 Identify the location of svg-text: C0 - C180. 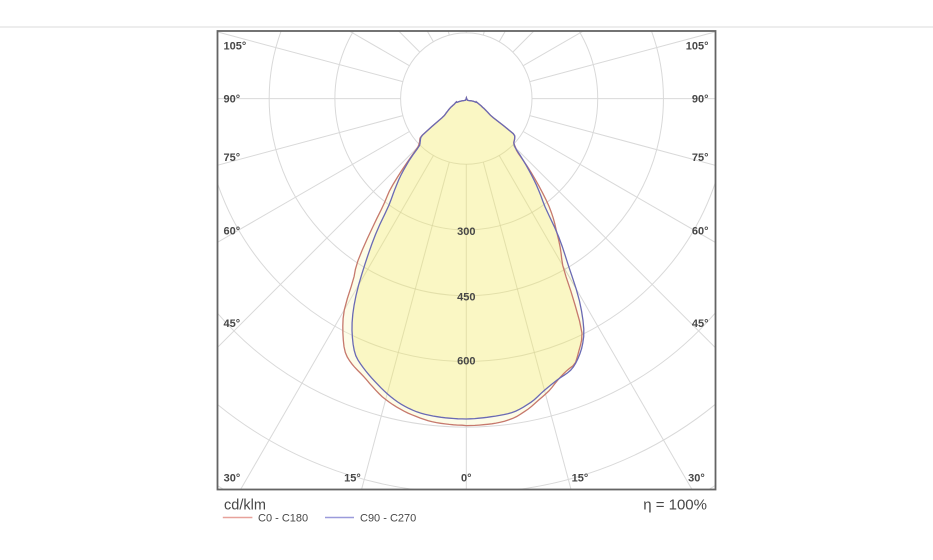
(283, 519).